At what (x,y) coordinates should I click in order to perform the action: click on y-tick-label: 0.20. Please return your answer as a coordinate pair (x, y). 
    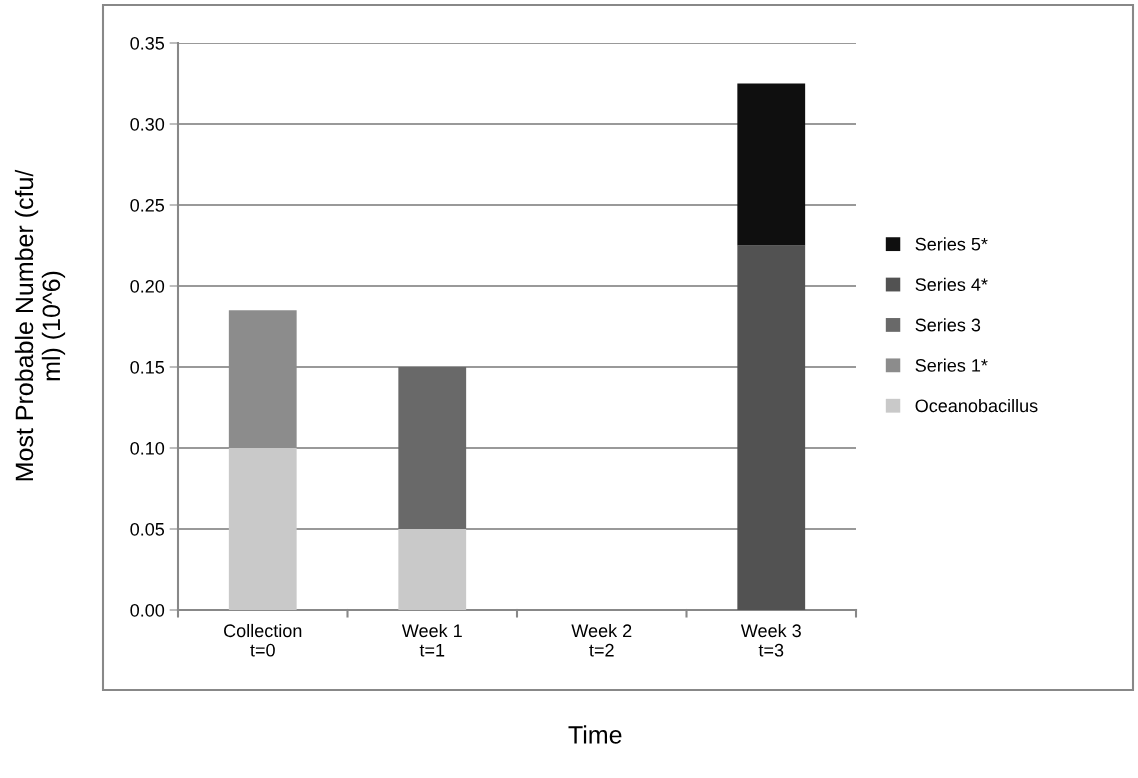
    Looking at the image, I should click on (147, 286).